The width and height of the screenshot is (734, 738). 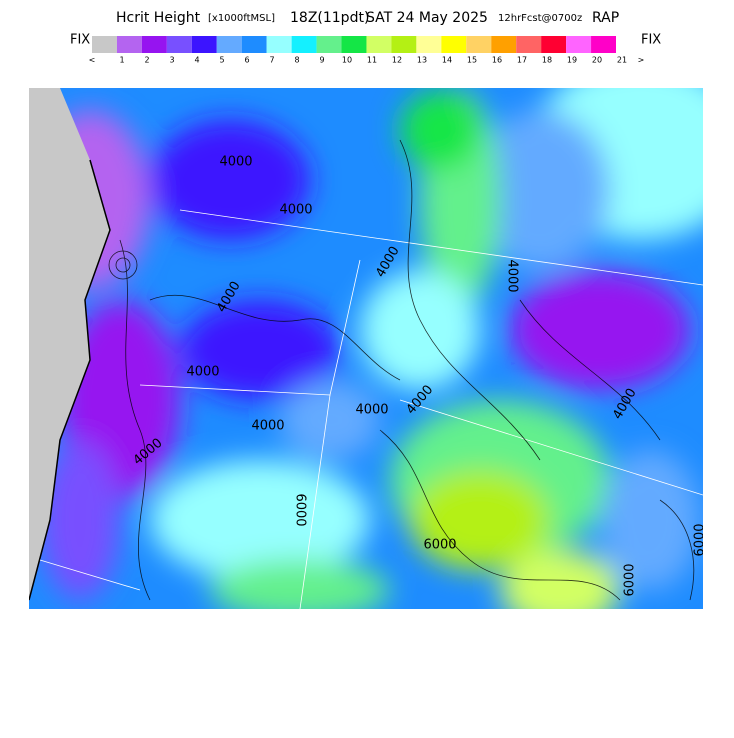 What do you see at coordinates (522, 60) in the screenshot?
I see `legend-tick-label: 17` at bounding box center [522, 60].